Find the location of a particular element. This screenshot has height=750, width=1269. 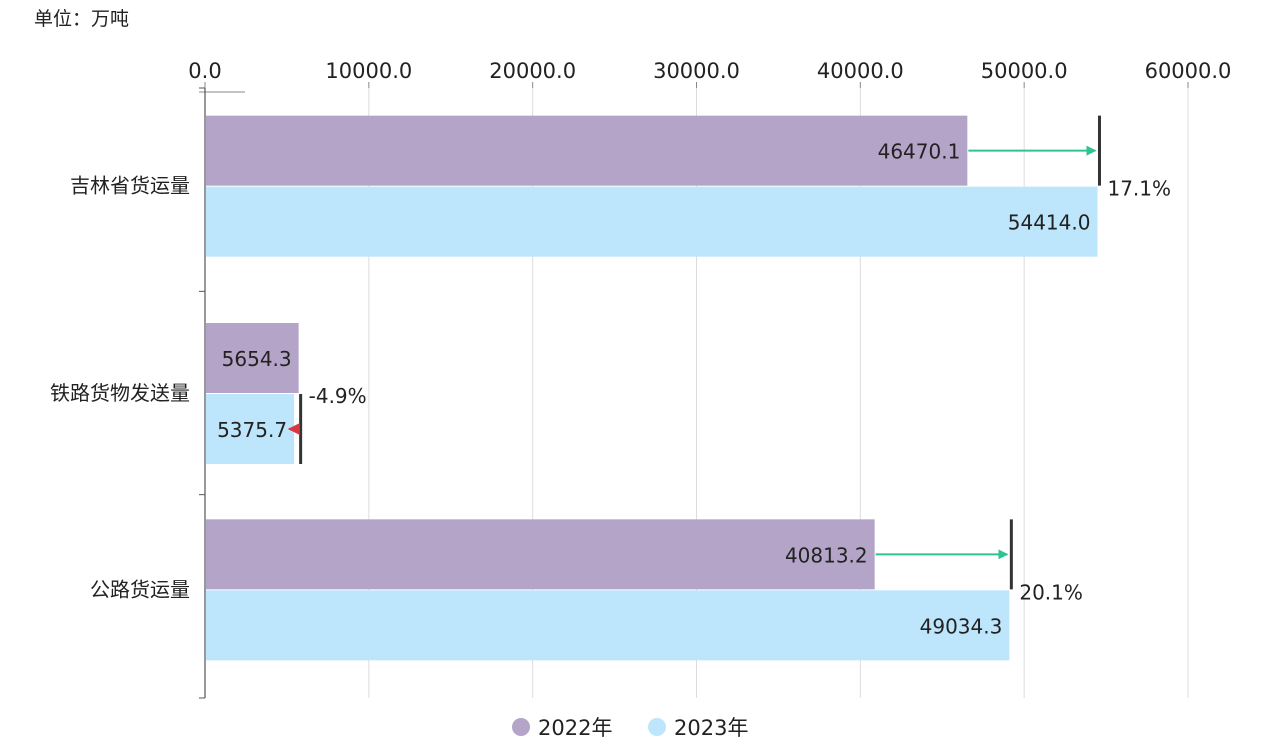

bar-value-label: 46470.1 is located at coordinates (919, 152).